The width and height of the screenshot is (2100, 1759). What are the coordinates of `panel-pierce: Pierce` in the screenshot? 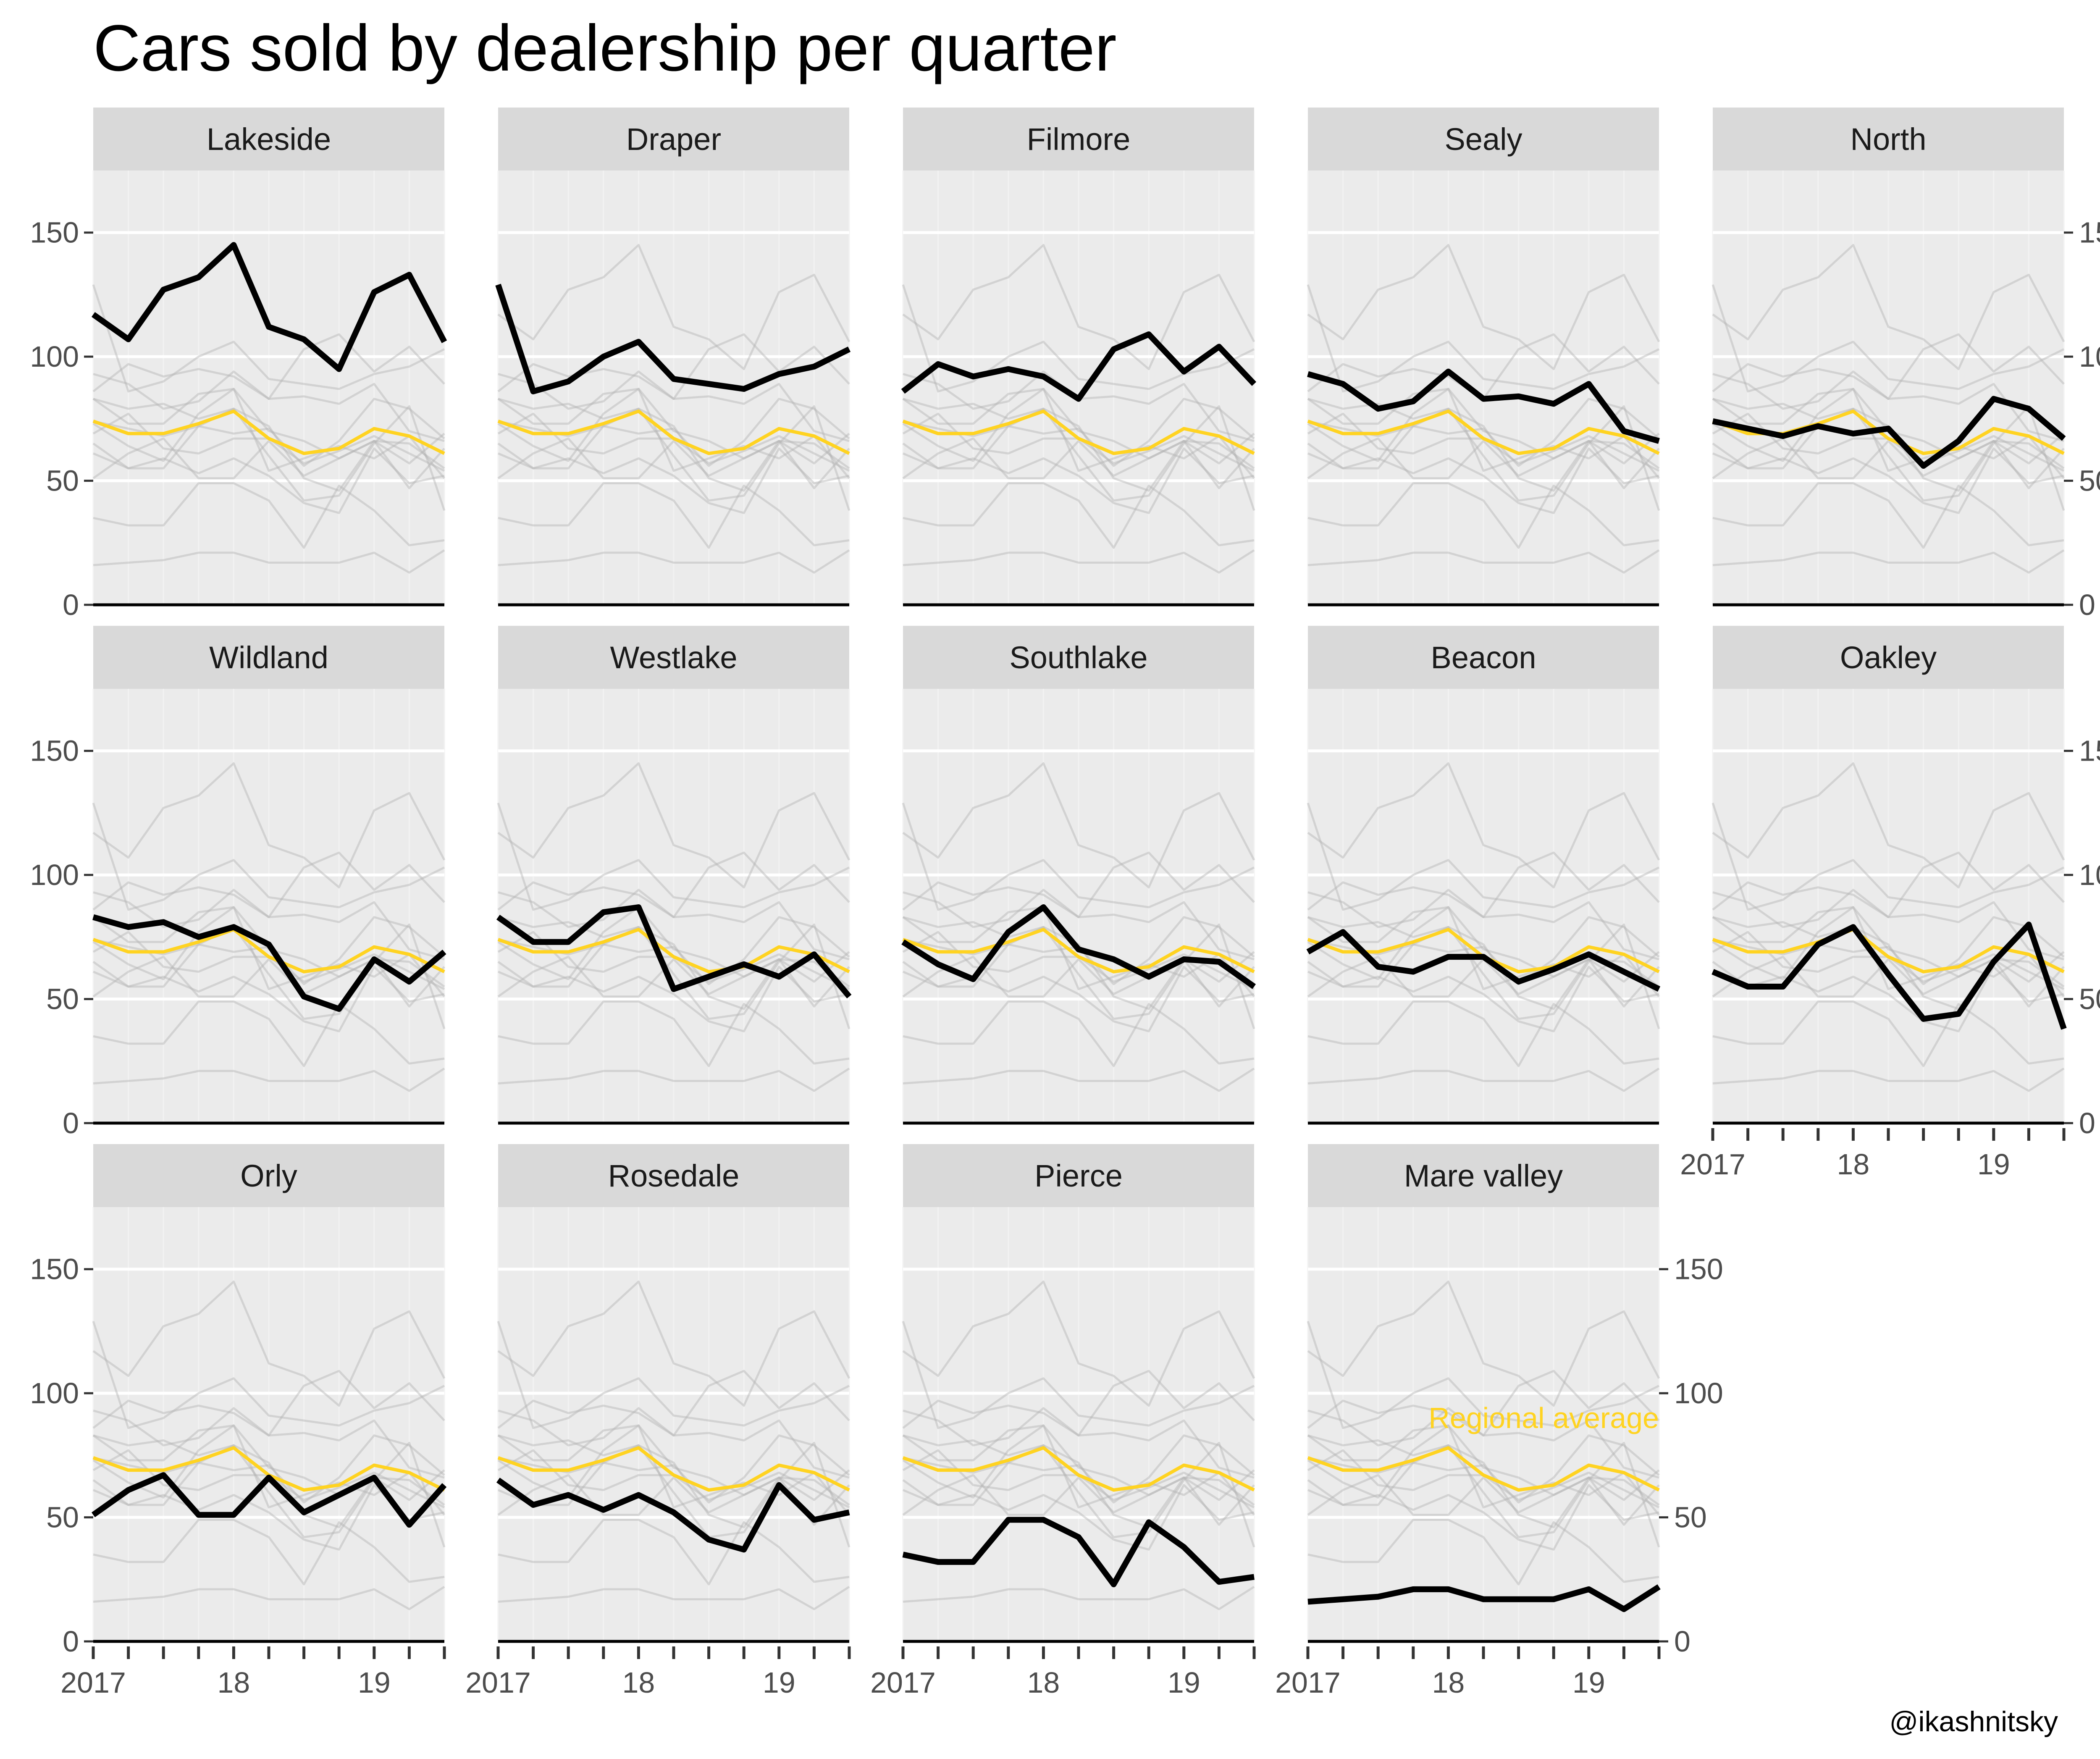 It's located at (1078, 1393).